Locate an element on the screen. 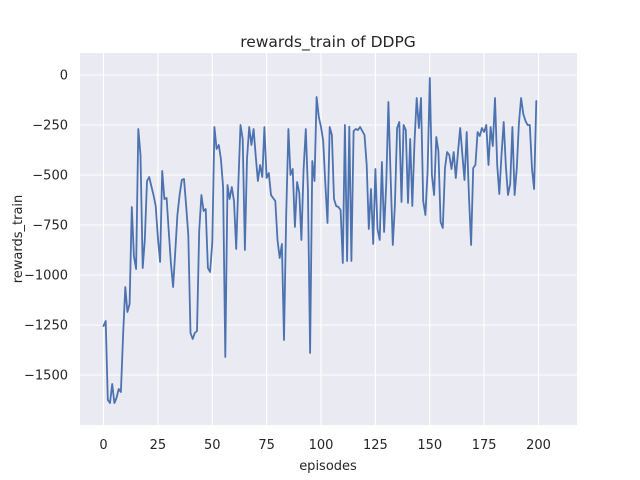 This screenshot has width=640, height=480. x-tick-label: 0 is located at coordinates (103, 445).